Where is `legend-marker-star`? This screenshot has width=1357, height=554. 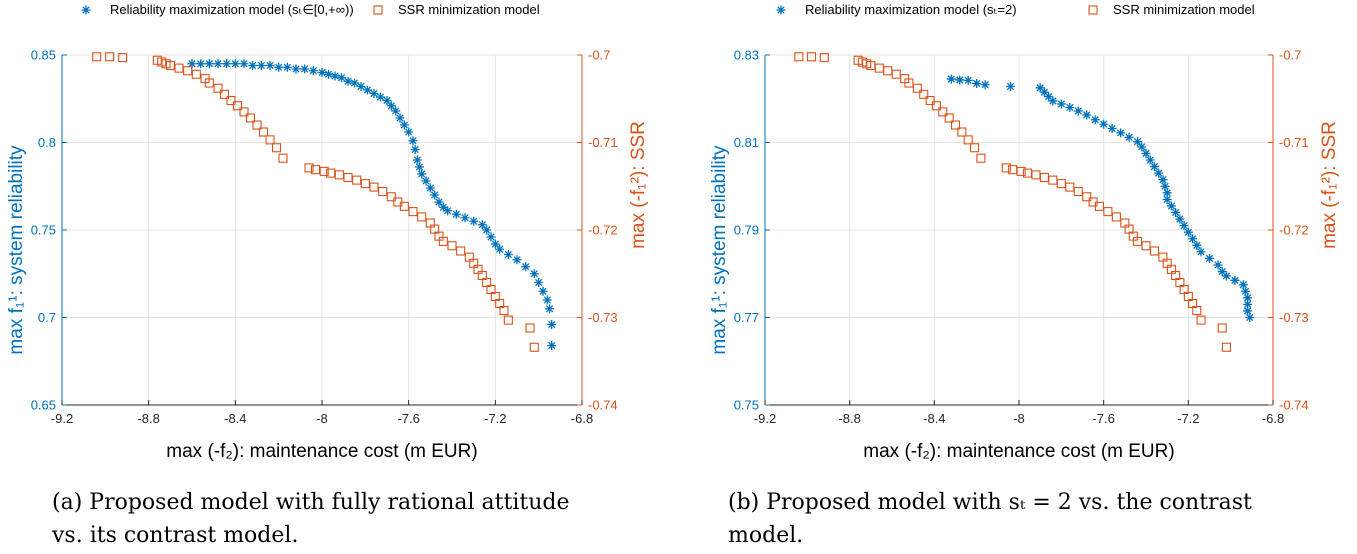
legend-marker-star is located at coordinates (86, 10).